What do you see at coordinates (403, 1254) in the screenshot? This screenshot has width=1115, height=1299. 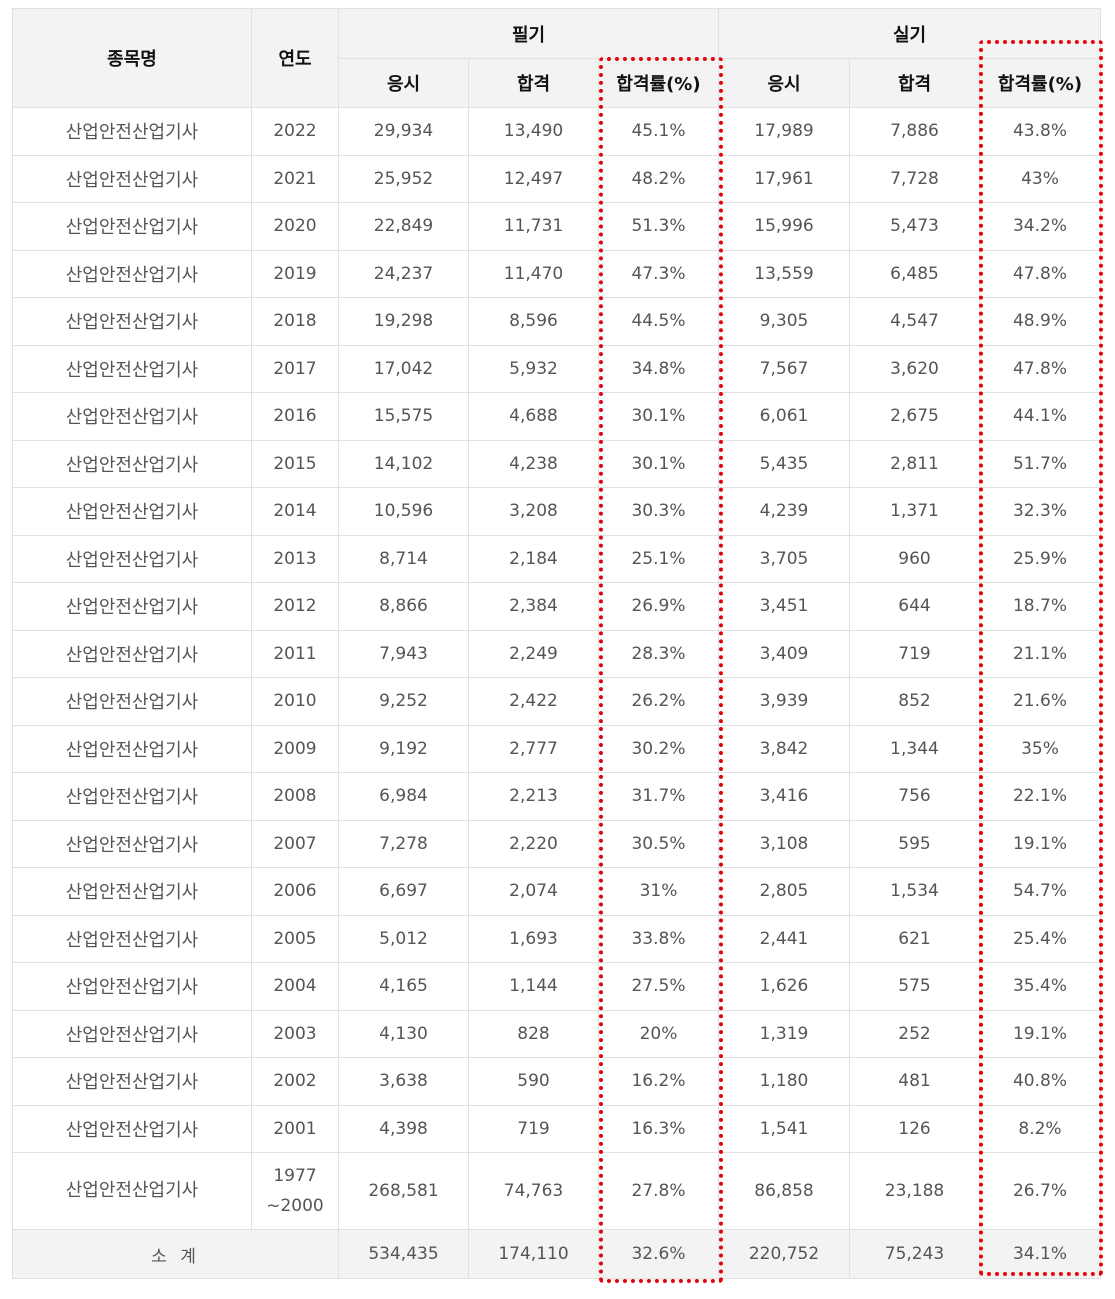 I see `total-written-applicants: 534,435` at bounding box center [403, 1254].